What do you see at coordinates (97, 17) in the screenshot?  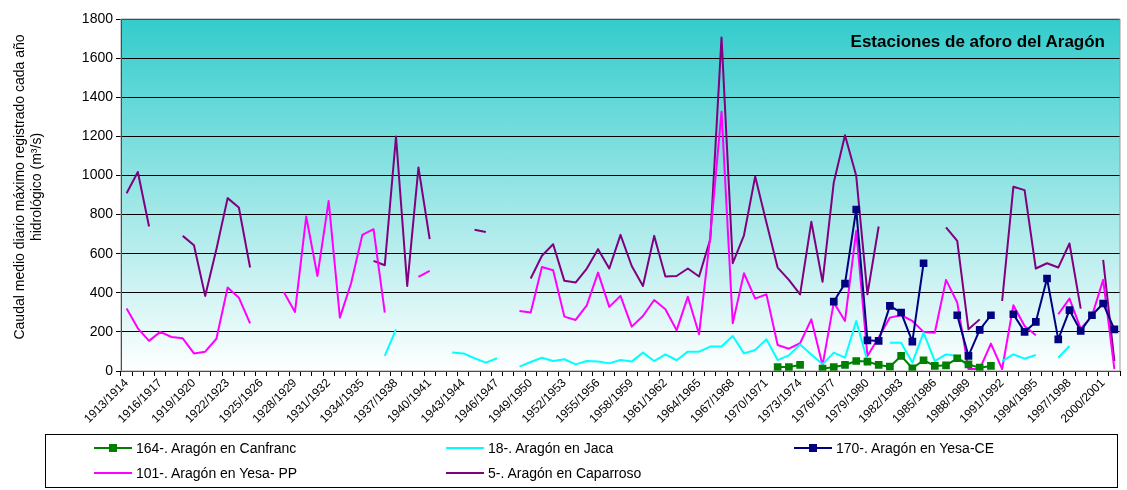 I see `y-tick-label: 1800` at bounding box center [97, 17].